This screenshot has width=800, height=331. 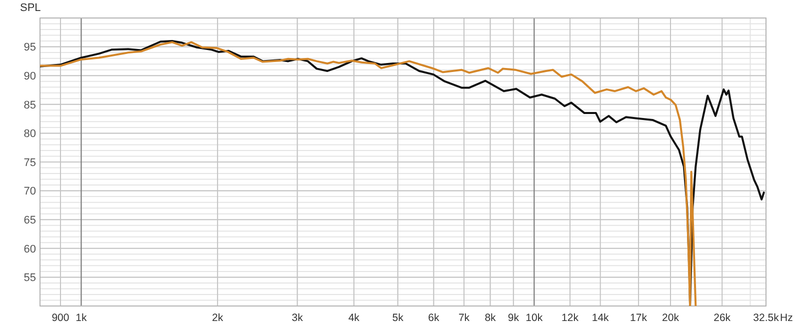 What do you see at coordinates (766, 318) in the screenshot?
I see `x-tick-label: 32.5k` at bounding box center [766, 318].